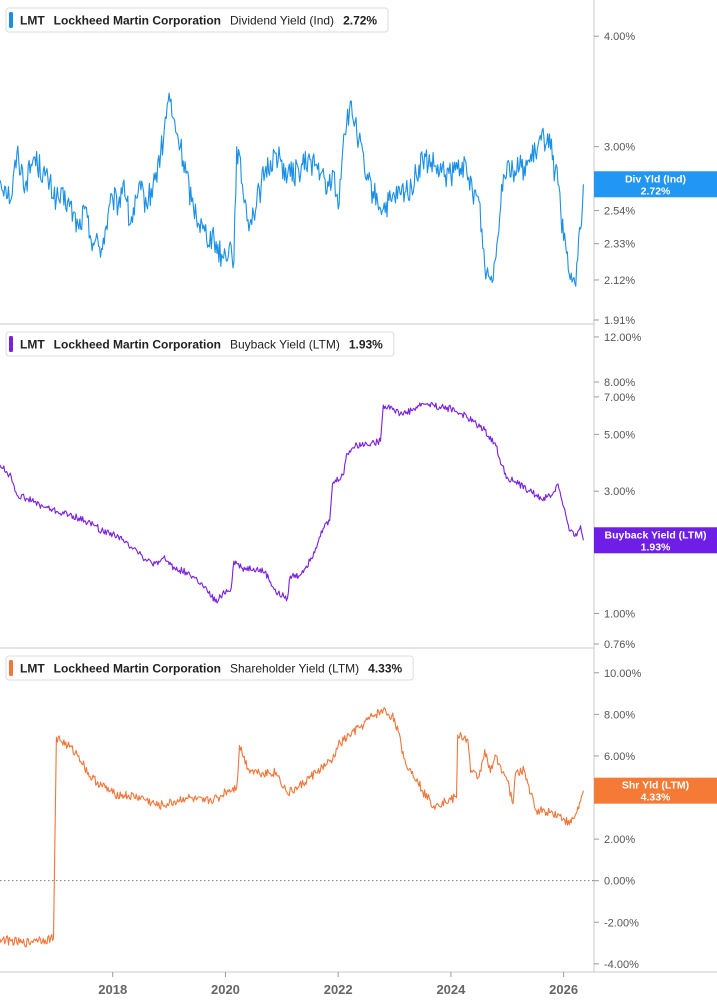 The width and height of the screenshot is (717, 1005). What do you see at coordinates (656, 798) in the screenshot?
I see `badge-value: 4.33%` at bounding box center [656, 798].